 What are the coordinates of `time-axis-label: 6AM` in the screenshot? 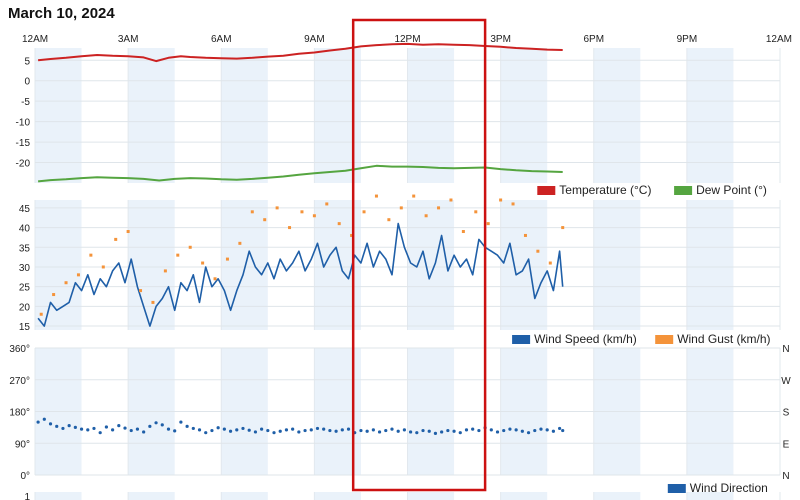 It's located at (221, 39).